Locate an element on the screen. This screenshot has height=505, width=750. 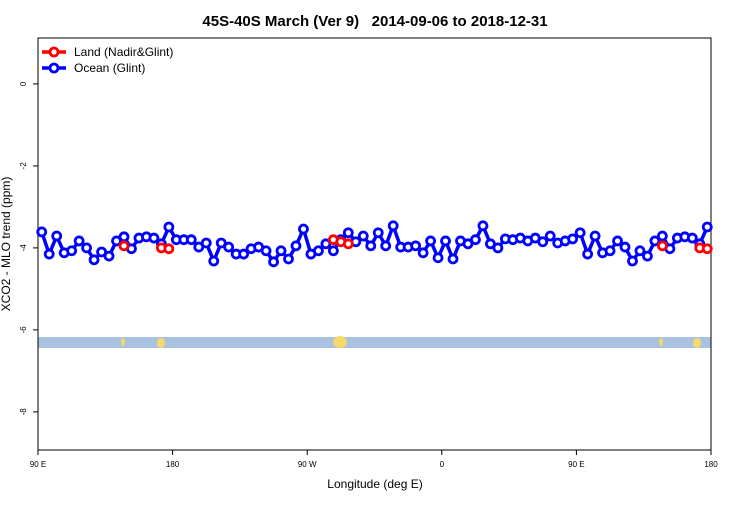
legend-label: Land (Nadir&Glint) is located at coordinates (123, 52).